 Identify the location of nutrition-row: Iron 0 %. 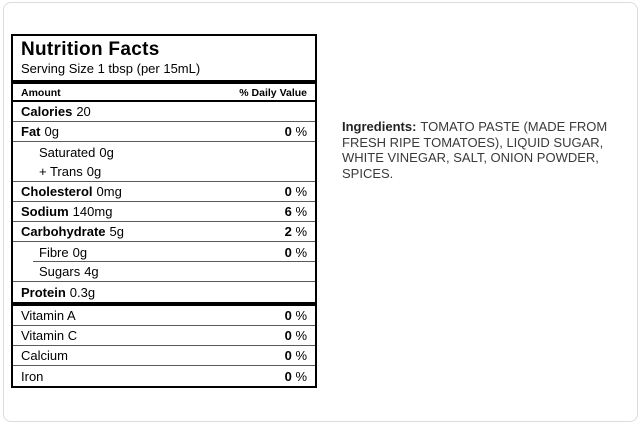
(164, 376).